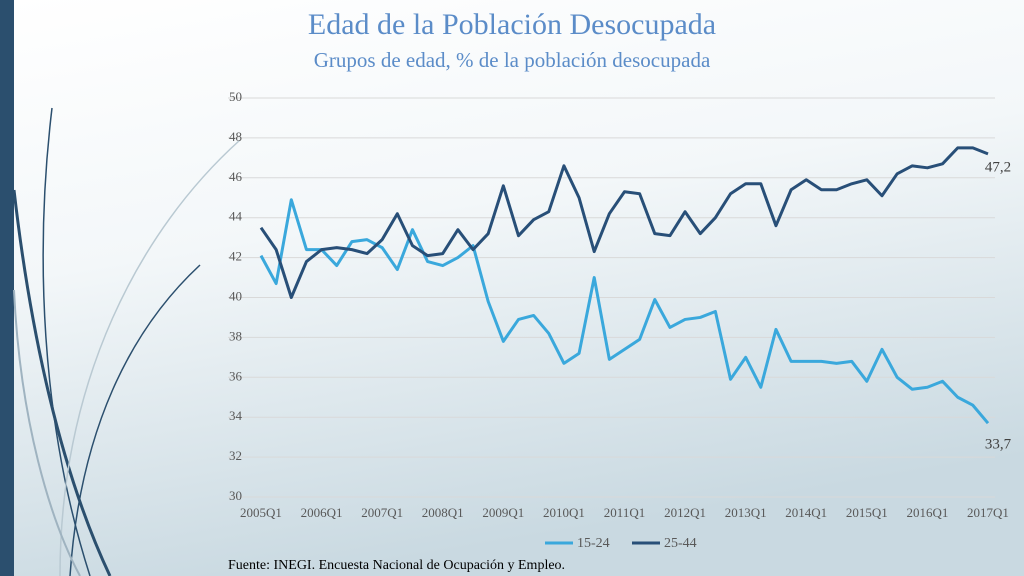 The image size is (1024, 576). I want to click on x-tick-label: 2007Q1, so click(382, 512).